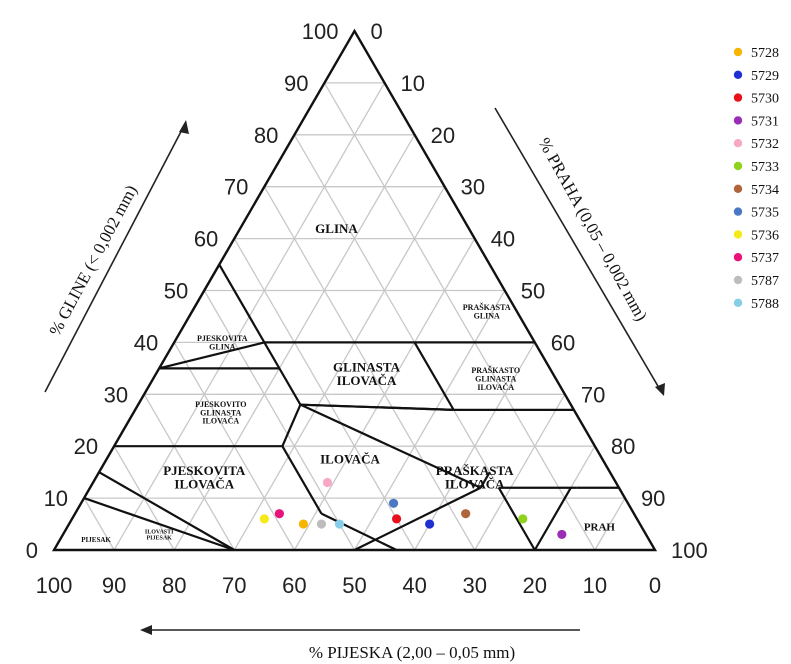 This screenshot has height=664, width=791. I want to click on region-label-sand: PIJESAK, so click(96, 540).